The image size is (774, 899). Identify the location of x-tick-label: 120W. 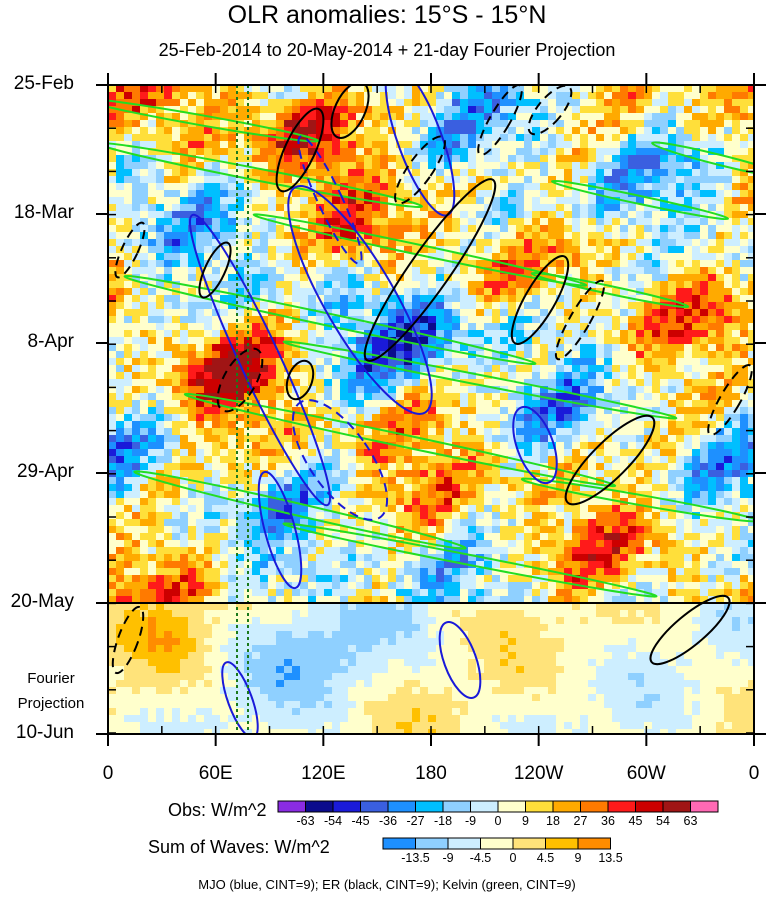
(538, 773).